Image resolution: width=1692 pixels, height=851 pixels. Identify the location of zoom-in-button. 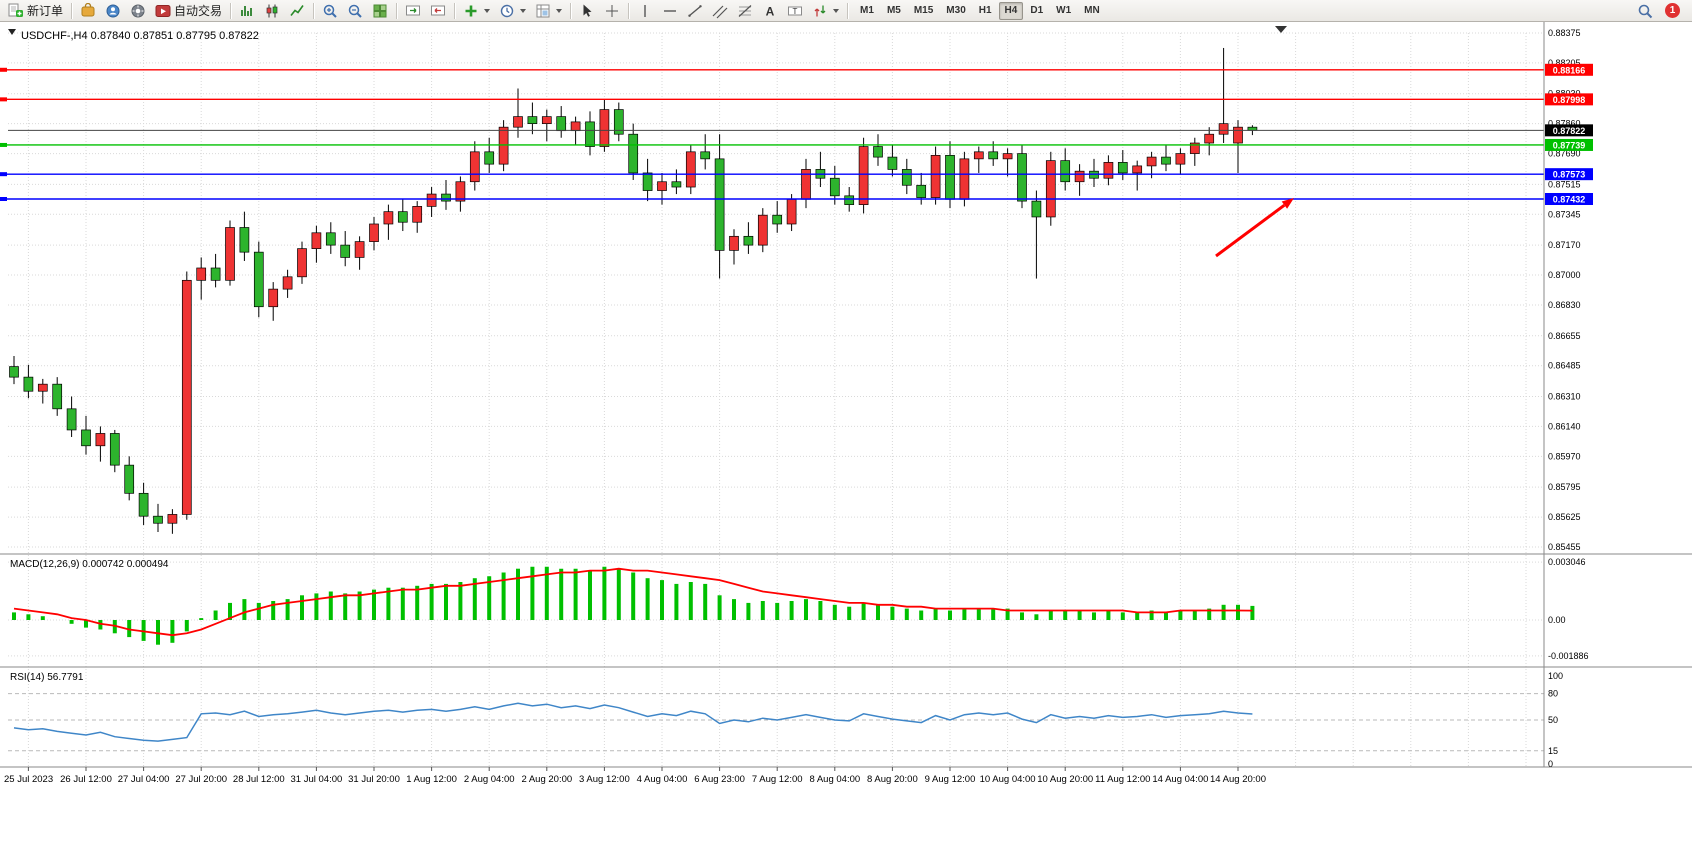
(330, 11).